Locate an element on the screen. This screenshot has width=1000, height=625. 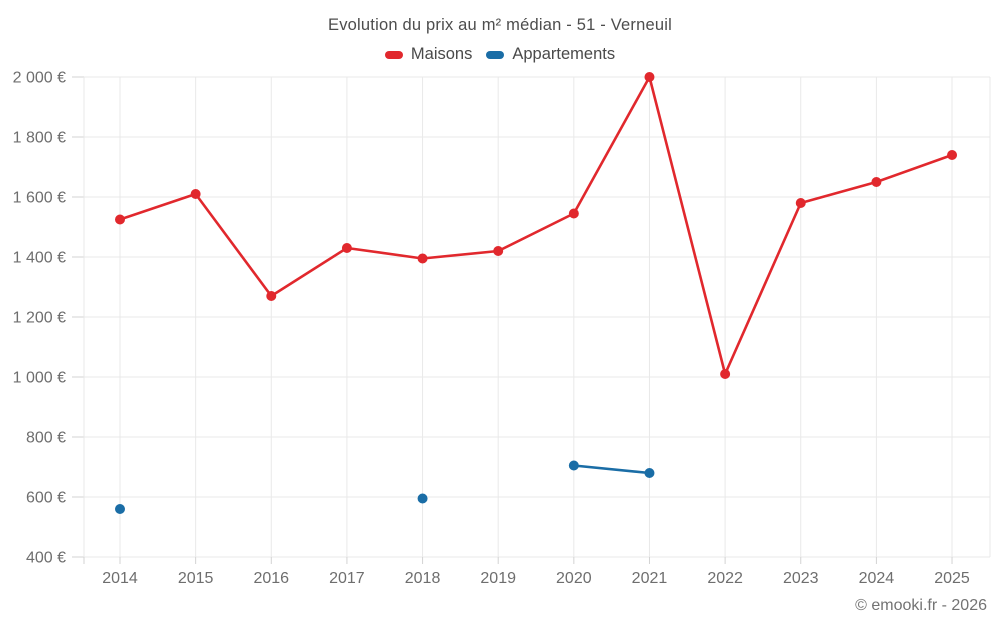
legend-item-maisons: Maisons is located at coordinates (428, 54).